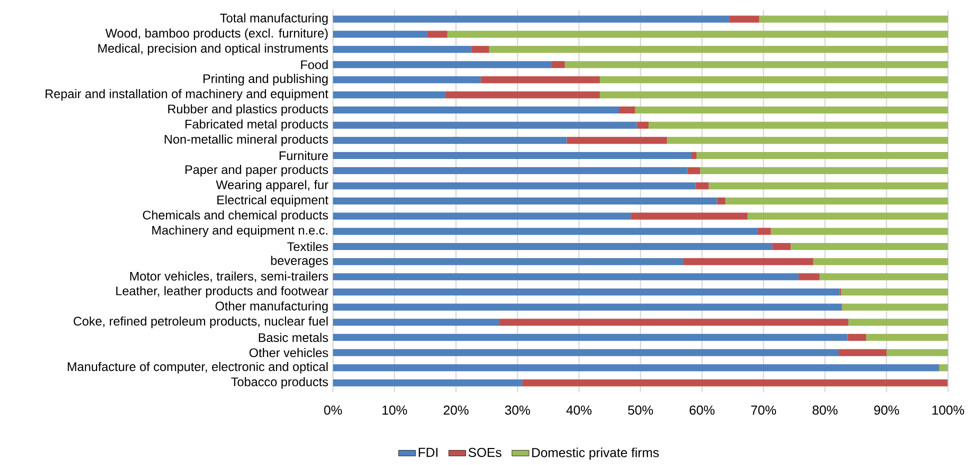  I want to click on y-tick-label: Fabricated metal products, so click(257, 125).